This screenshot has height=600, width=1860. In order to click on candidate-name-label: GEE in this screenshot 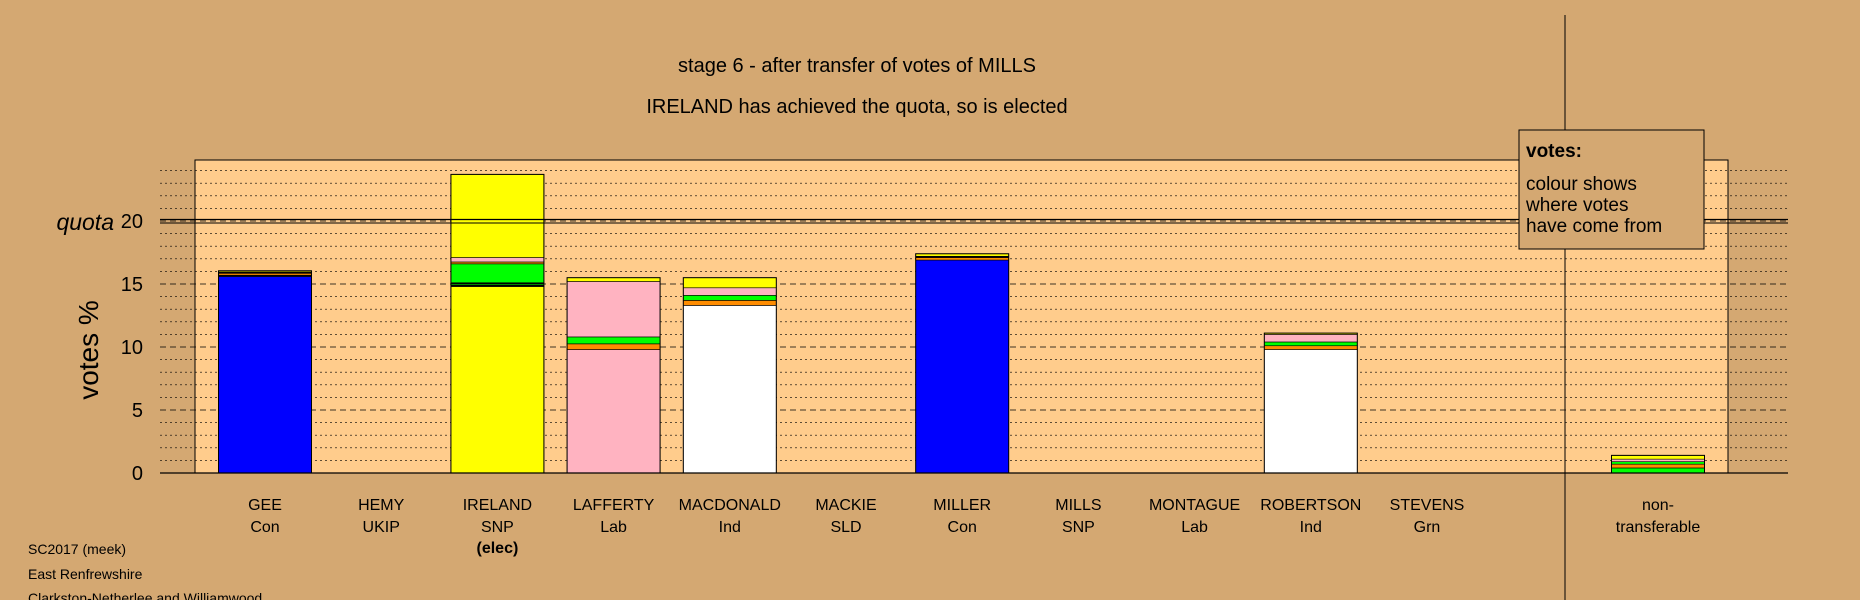, I will do `click(265, 505)`.